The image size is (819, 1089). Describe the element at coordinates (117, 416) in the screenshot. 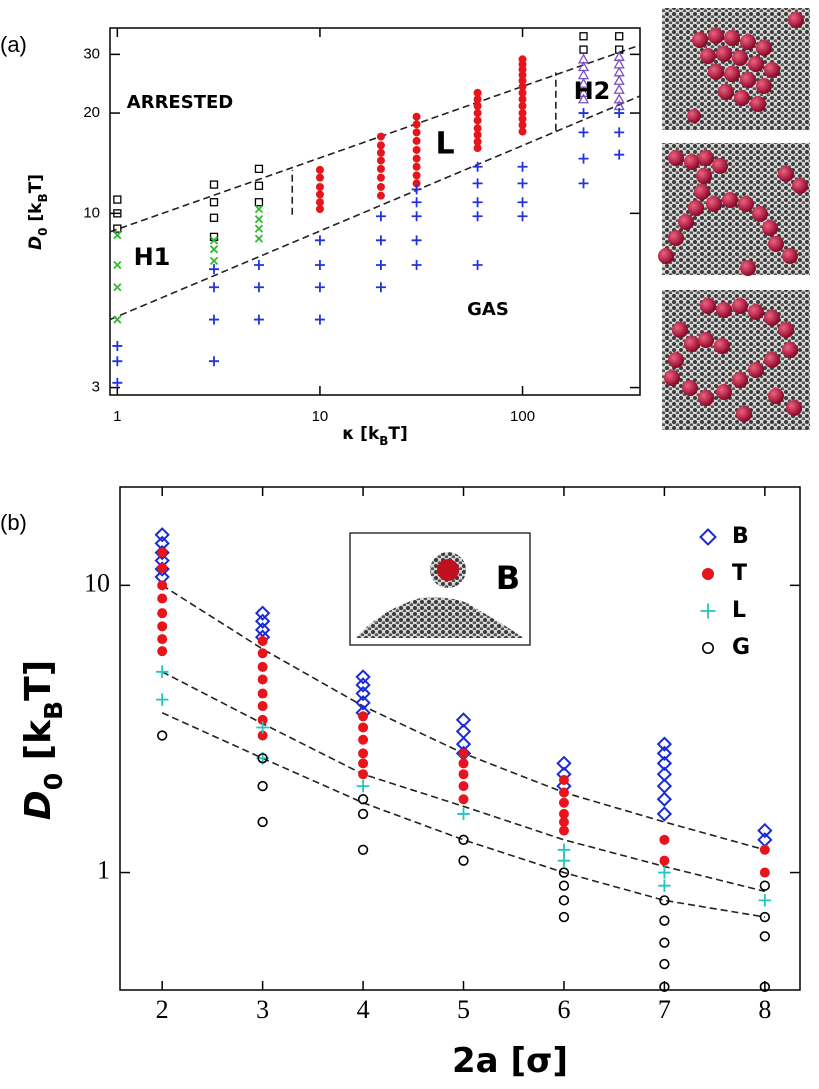

I see `x-tick-label: 1` at that location.